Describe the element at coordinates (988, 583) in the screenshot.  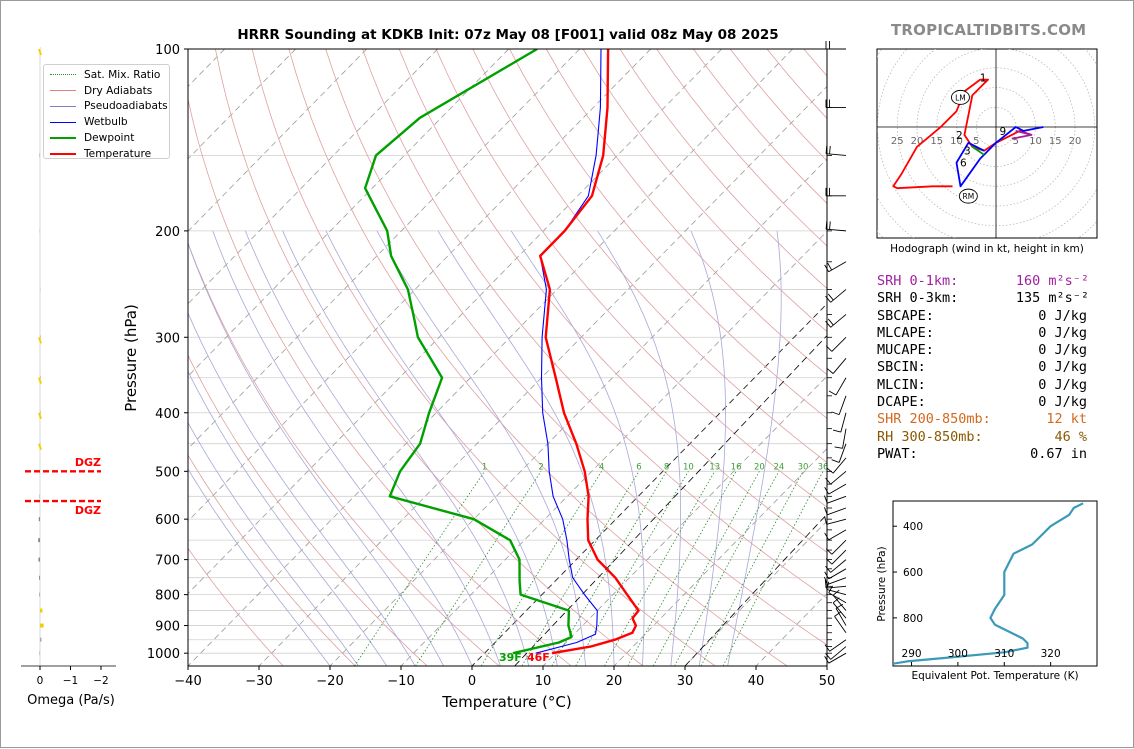
I see `theta-e-plot` at that location.